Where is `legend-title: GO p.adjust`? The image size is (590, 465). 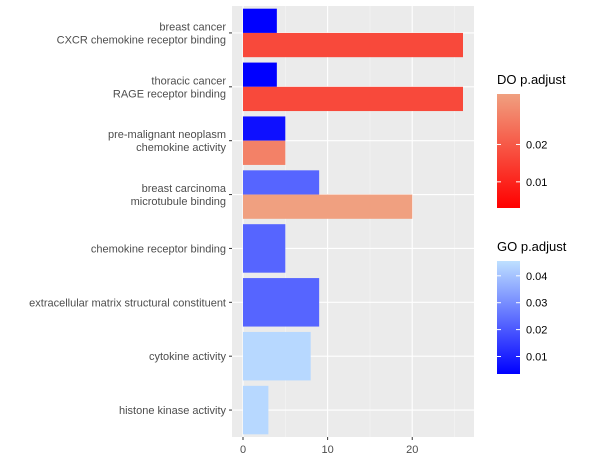
legend-title: GO p.adjust is located at coordinates (532, 246).